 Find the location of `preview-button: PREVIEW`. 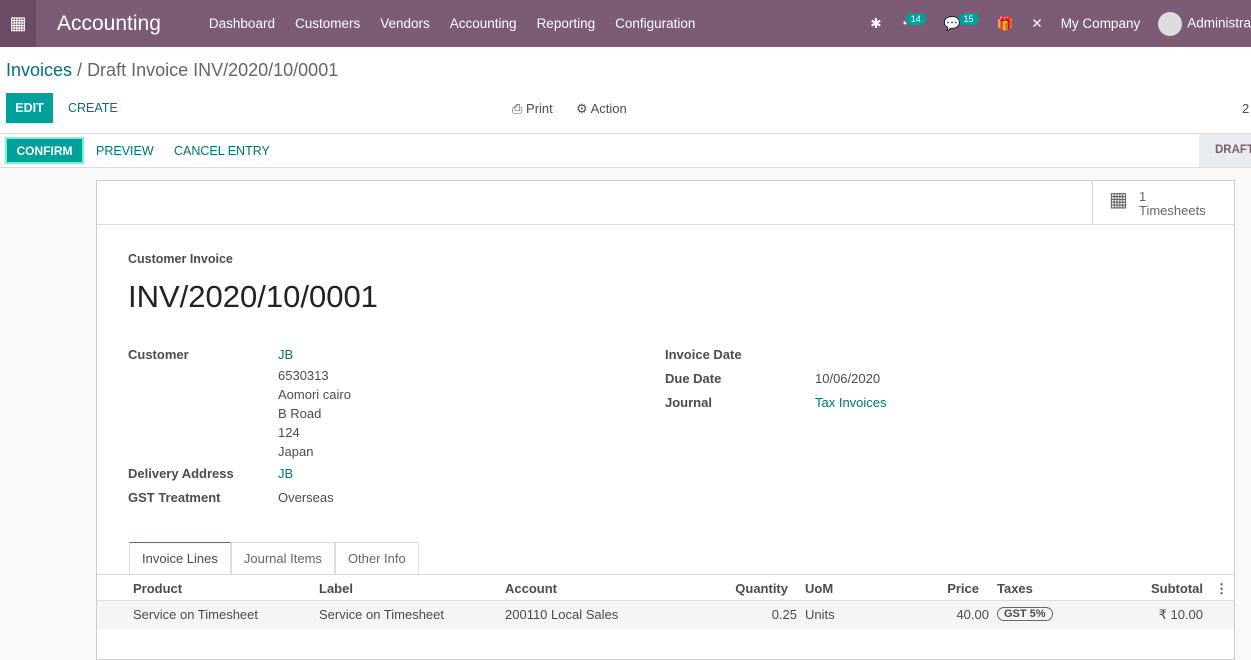

preview-button: PREVIEW is located at coordinates (125, 151).